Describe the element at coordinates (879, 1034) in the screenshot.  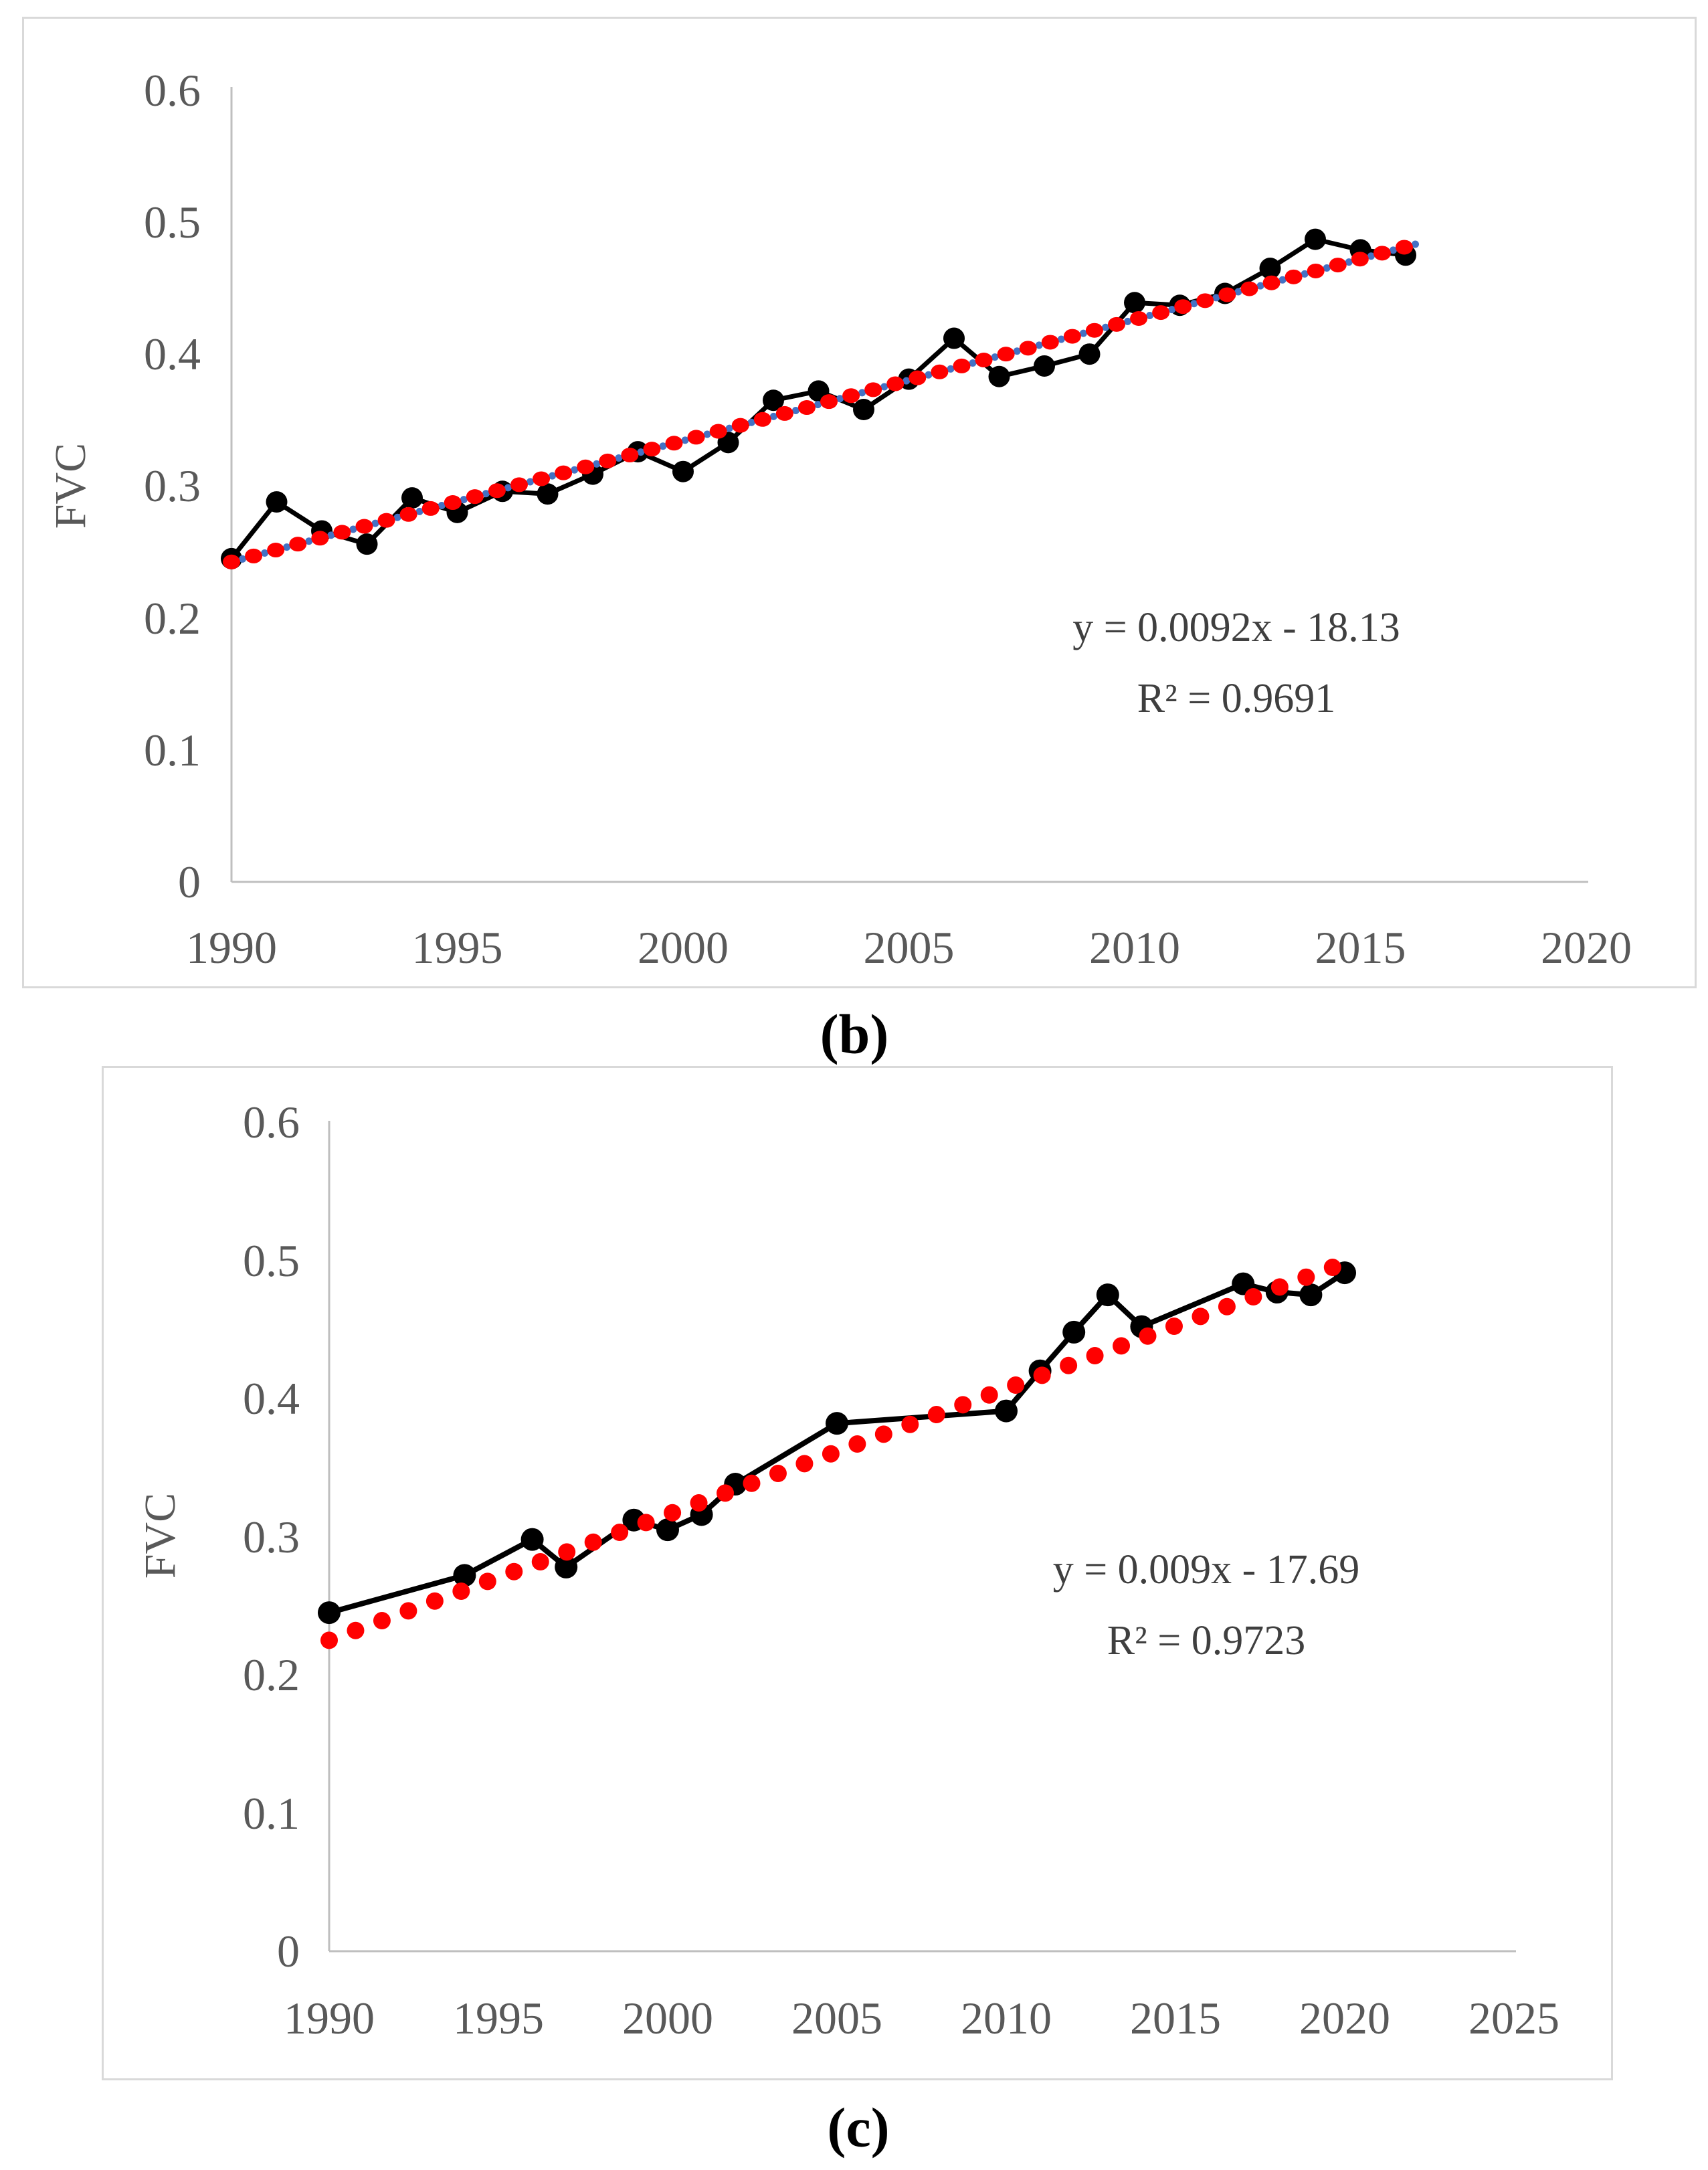
I see `caption-b-close-paren: )` at that location.